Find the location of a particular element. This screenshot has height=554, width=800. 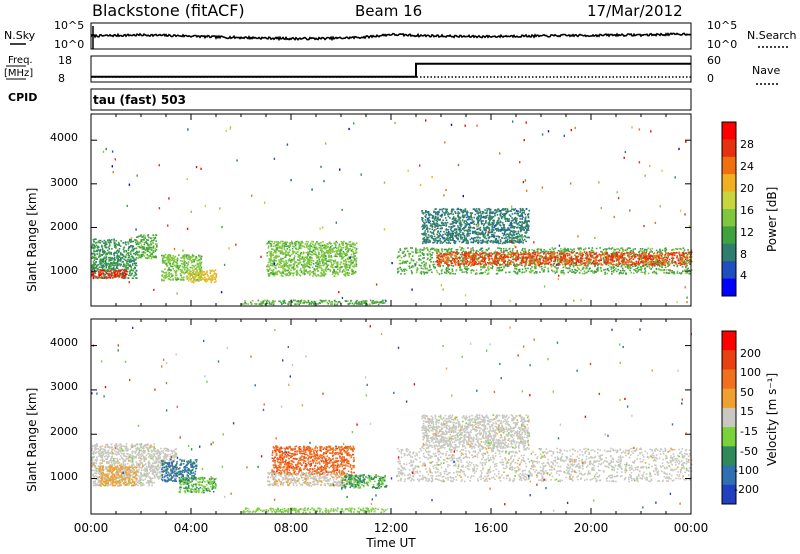

nave-label: Nave is located at coordinates (766, 70).